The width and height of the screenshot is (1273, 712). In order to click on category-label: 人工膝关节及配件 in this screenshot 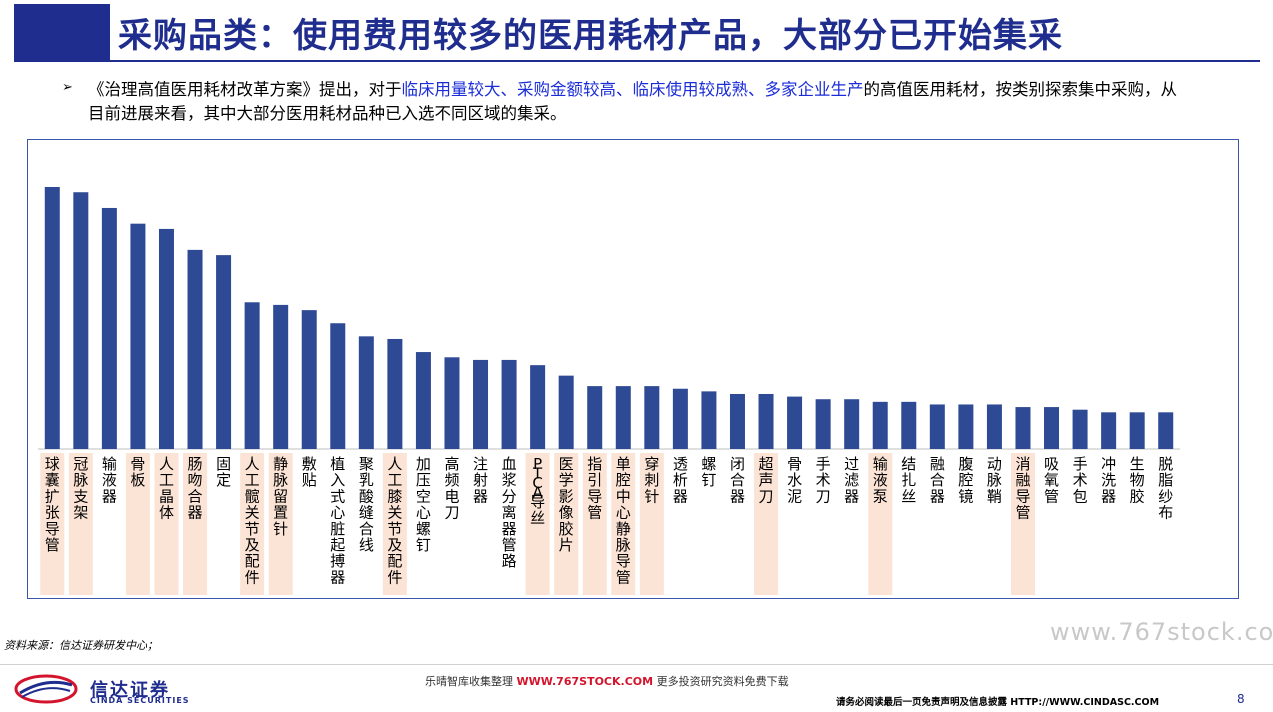, I will do `click(394, 520)`.